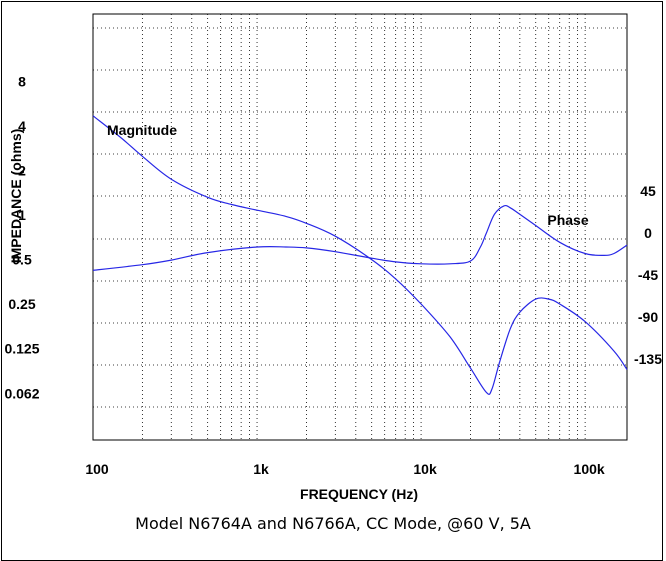 This screenshot has width=666, height=561. What do you see at coordinates (648, 191) in the screenshot?
I see `y2-tick-label: 45` at bounding box center [648, 191].